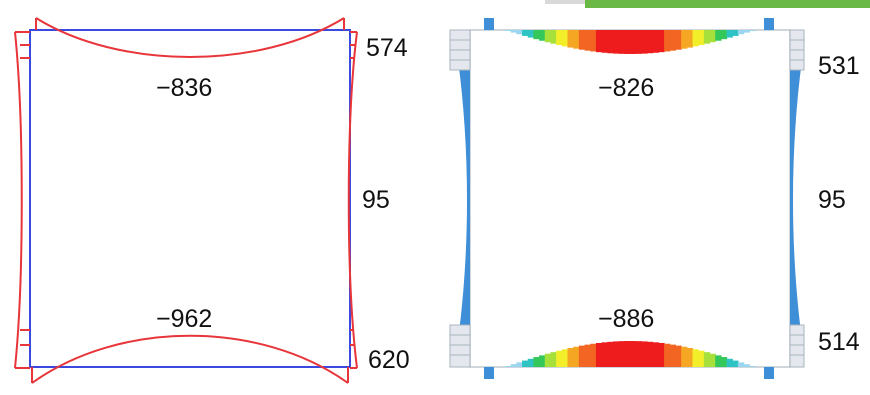 The height and width of the screenshot is (395, 870). What do you see at coordinates (387, 48) in the screenshot?
I see `left-right-label-top: 574` at bounding box center [387, 48].